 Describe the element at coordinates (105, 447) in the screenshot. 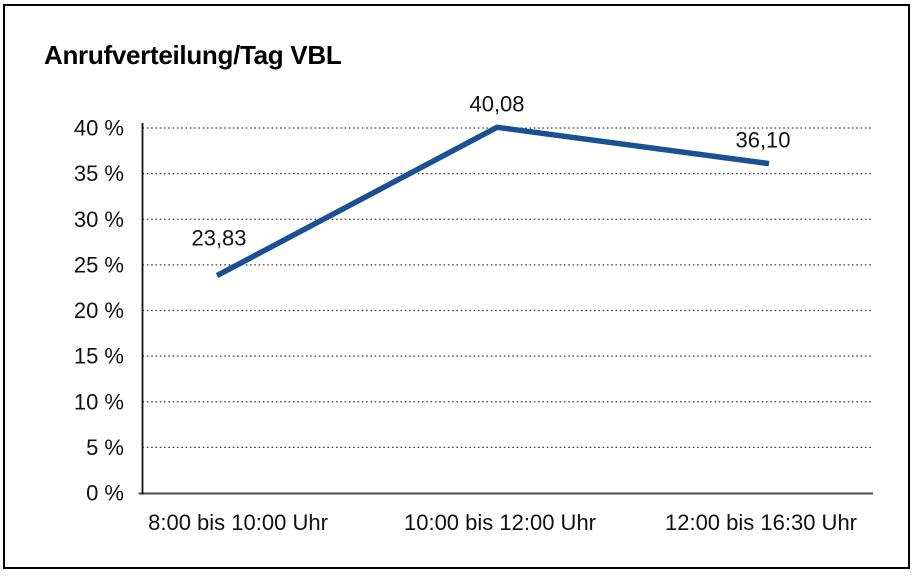

I see `y-tick-label: 5 %` at that location.